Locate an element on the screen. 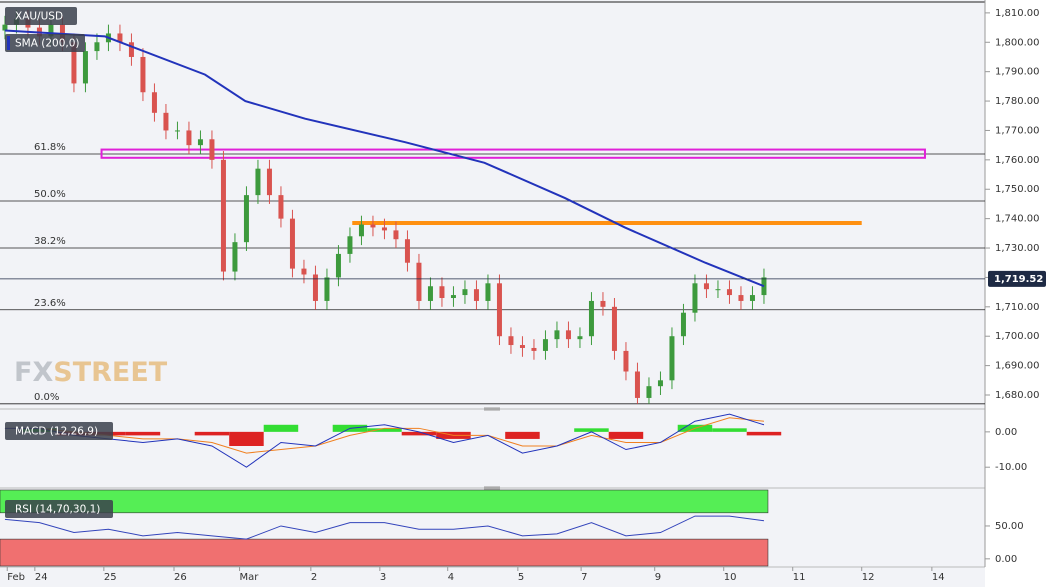  zone is located at coordinates (513, 153).